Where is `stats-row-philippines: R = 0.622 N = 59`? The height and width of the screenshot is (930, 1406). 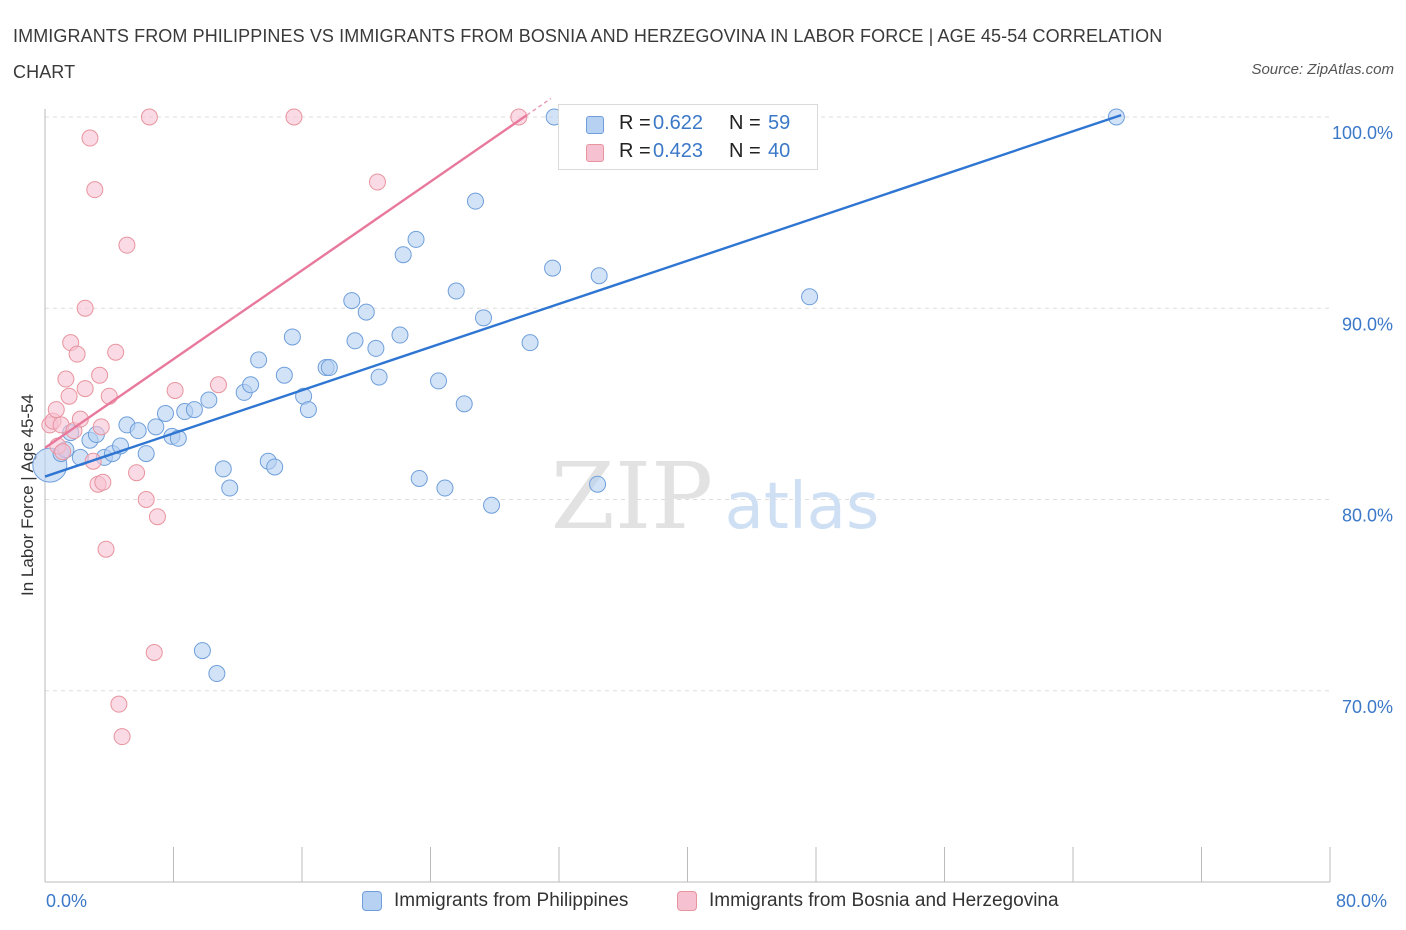
stats-row-philippines: R = 0.622 N = 59 is located at coordinates (688, 124).